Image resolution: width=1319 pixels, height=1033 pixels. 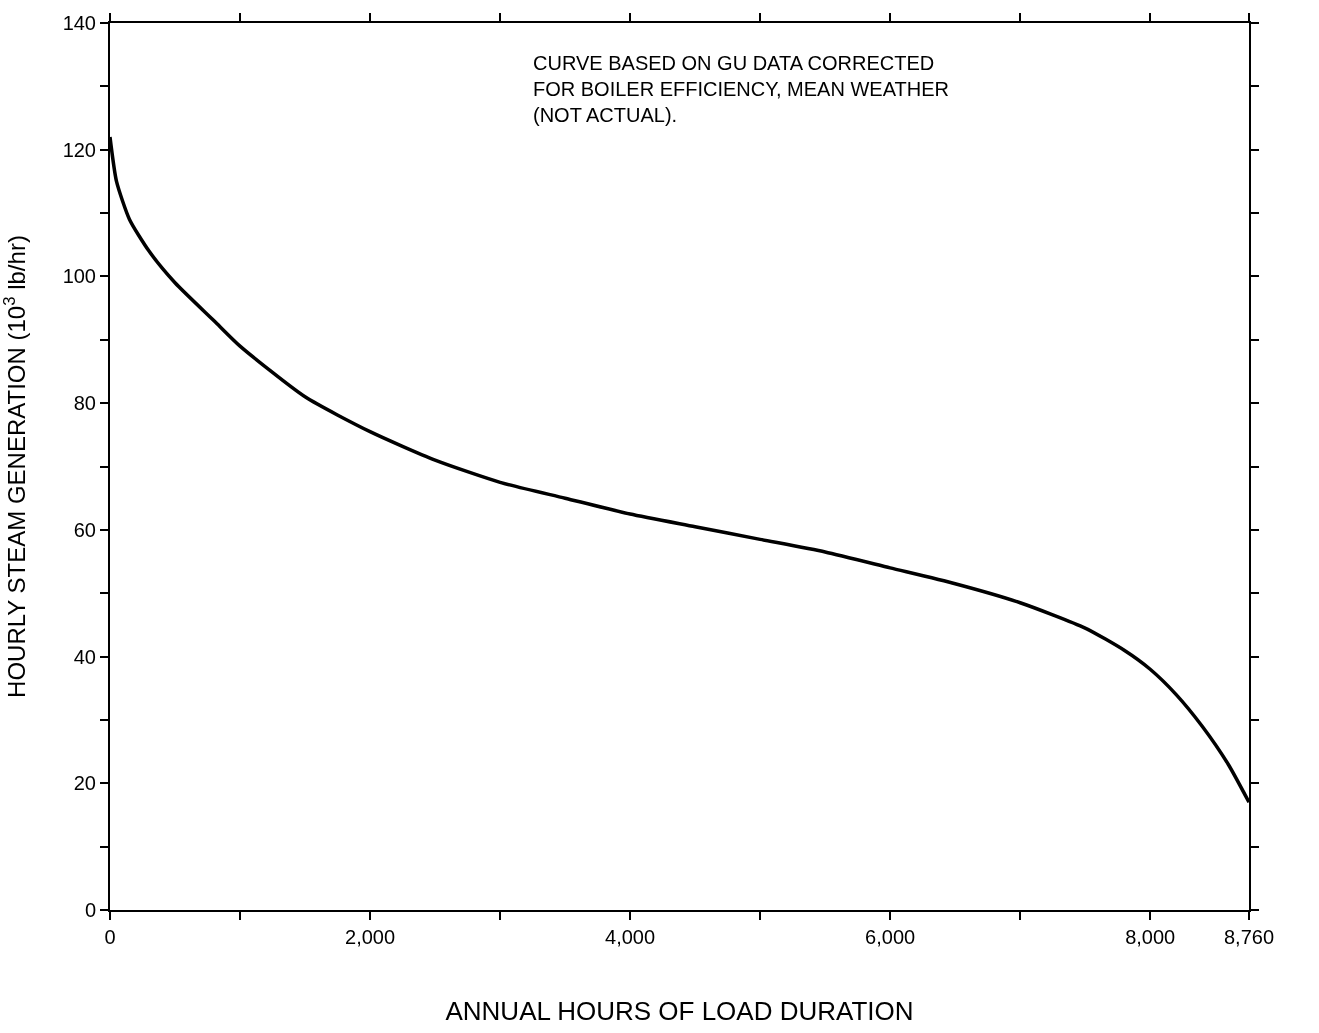 I want to click on y-tick-label: 60, so click(x=84, y=529).